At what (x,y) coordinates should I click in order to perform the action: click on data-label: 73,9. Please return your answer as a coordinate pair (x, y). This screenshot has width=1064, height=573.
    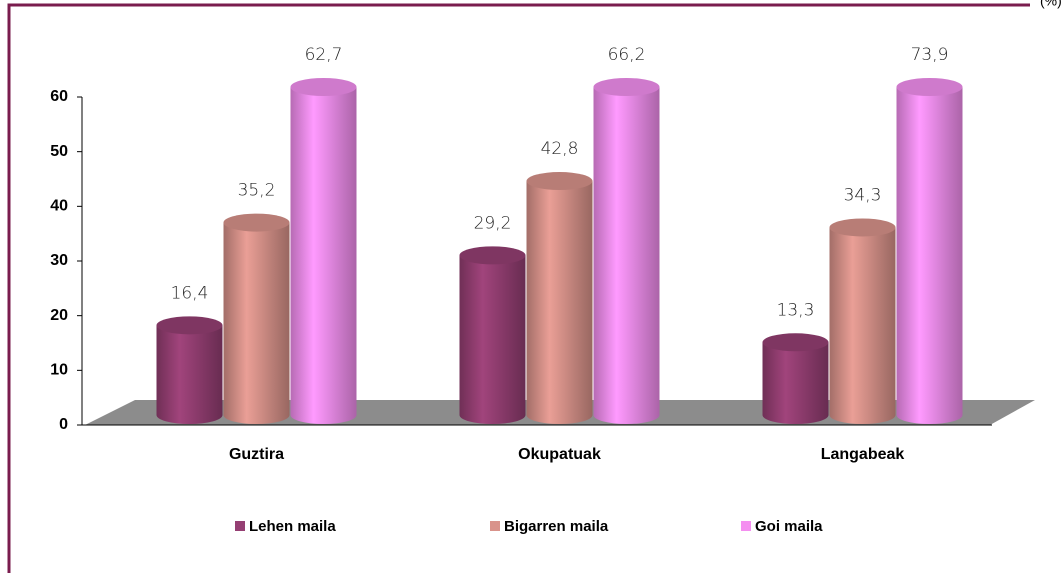
    Looking at the image, I should click on (930, 55).